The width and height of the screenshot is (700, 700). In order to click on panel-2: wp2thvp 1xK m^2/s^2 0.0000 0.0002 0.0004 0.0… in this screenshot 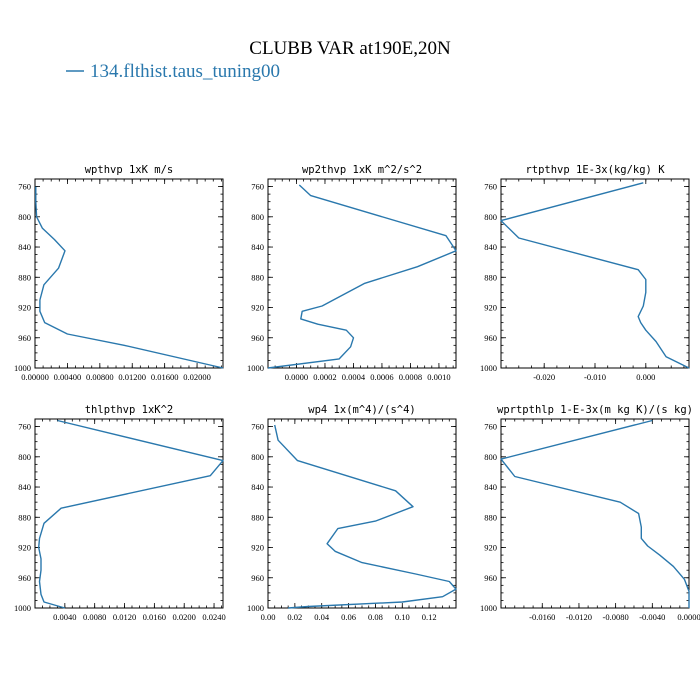, I will do `click(352, 273)`.